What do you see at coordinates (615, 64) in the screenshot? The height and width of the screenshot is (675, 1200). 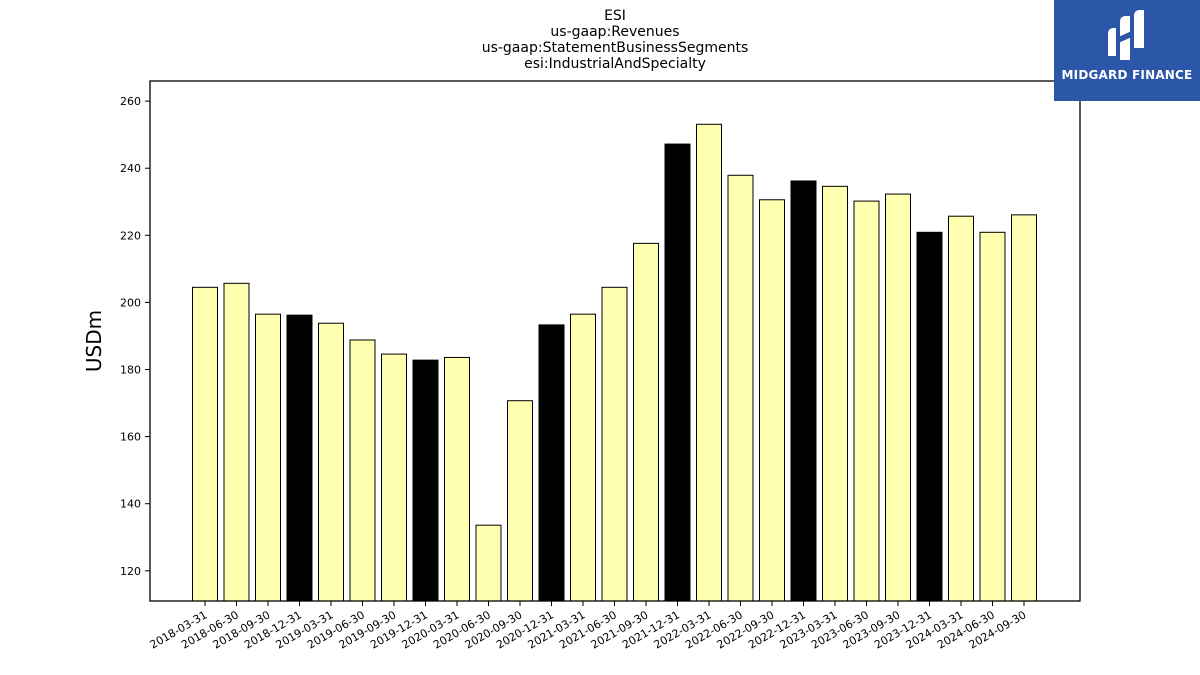 I see `title-line: esi:IndustrialAndSpecialty` at bounding box center [615, 64].